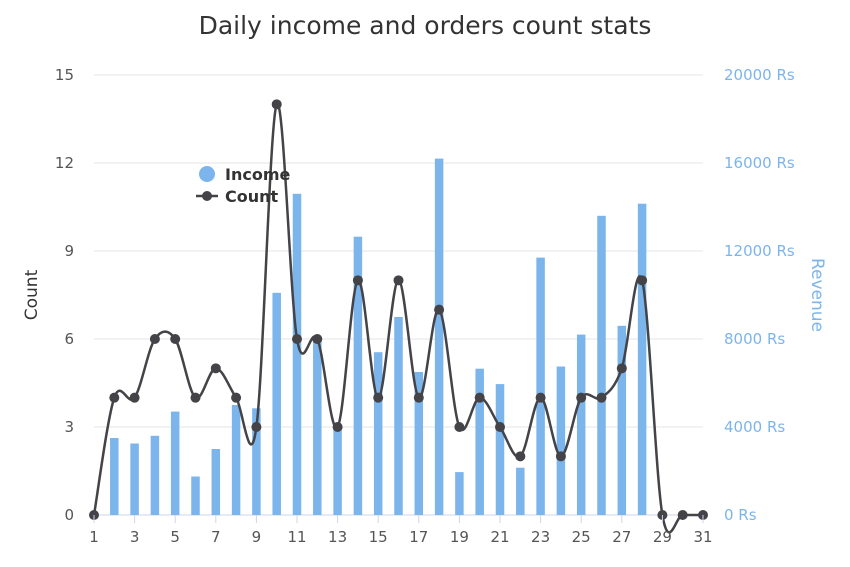 This screenshot has width=850, height=567. I want to click on x-tick-label: 21, so click(499, 537).